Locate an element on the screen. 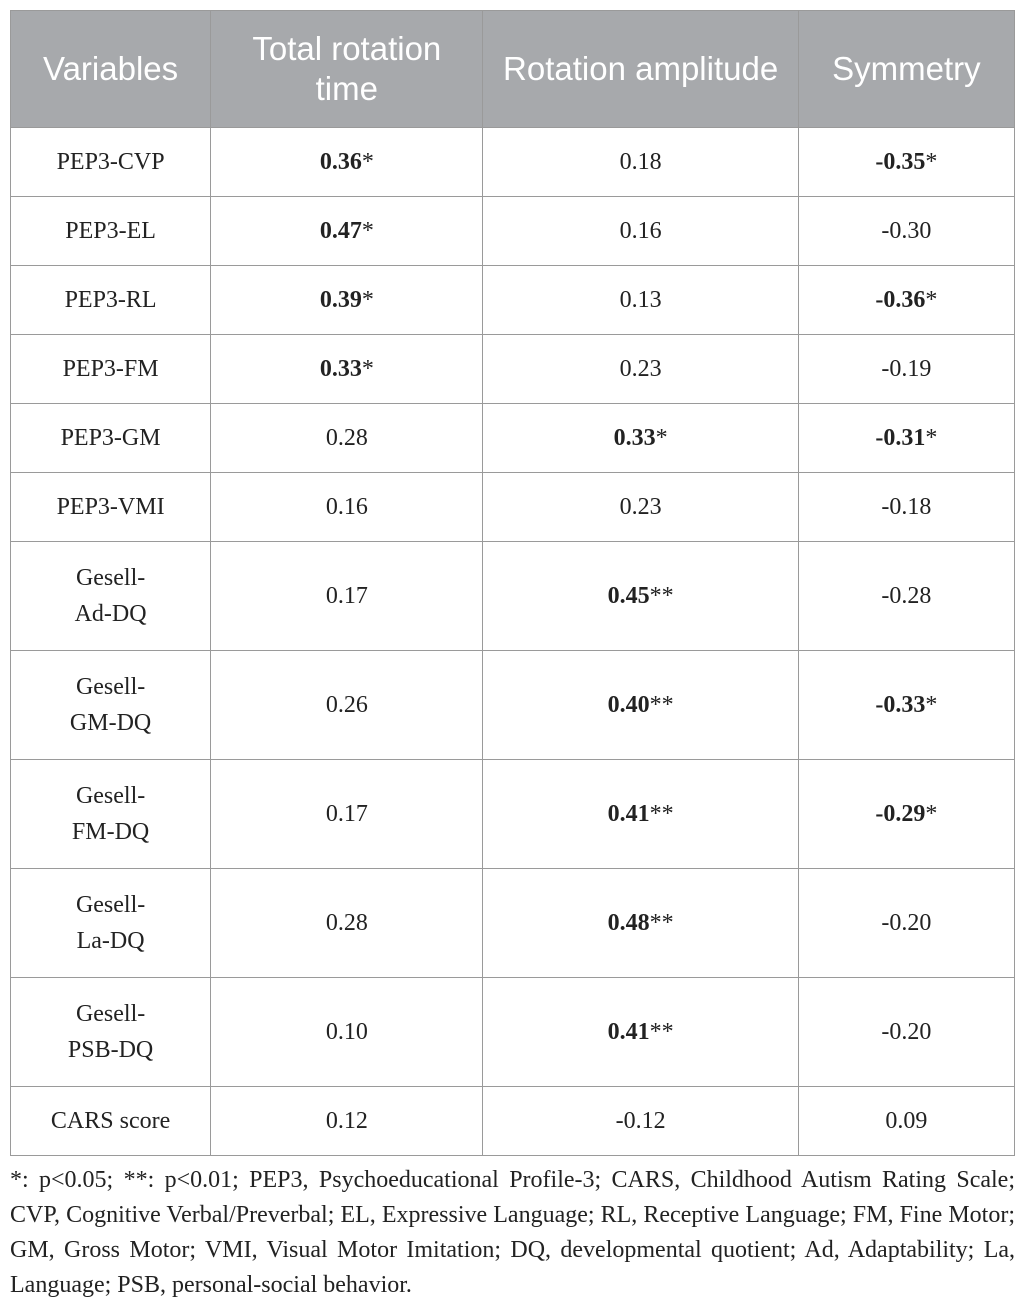 This screenshot has width=1026, height=1314. coefficient-value: 0.39 is located at coordinates (340, 300).